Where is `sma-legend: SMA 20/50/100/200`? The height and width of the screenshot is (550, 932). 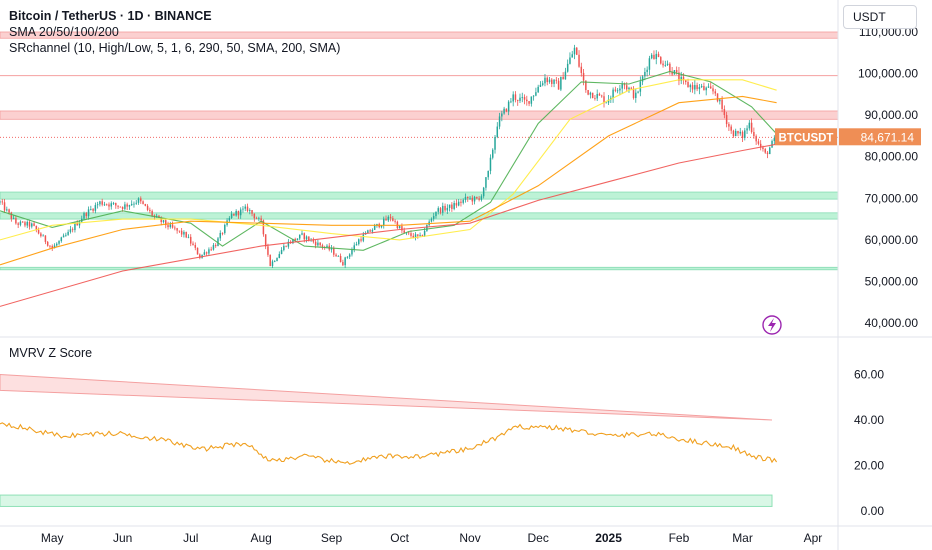 sma-legend: SMA 20/50/100/200 is located at coordinates (64, 32).